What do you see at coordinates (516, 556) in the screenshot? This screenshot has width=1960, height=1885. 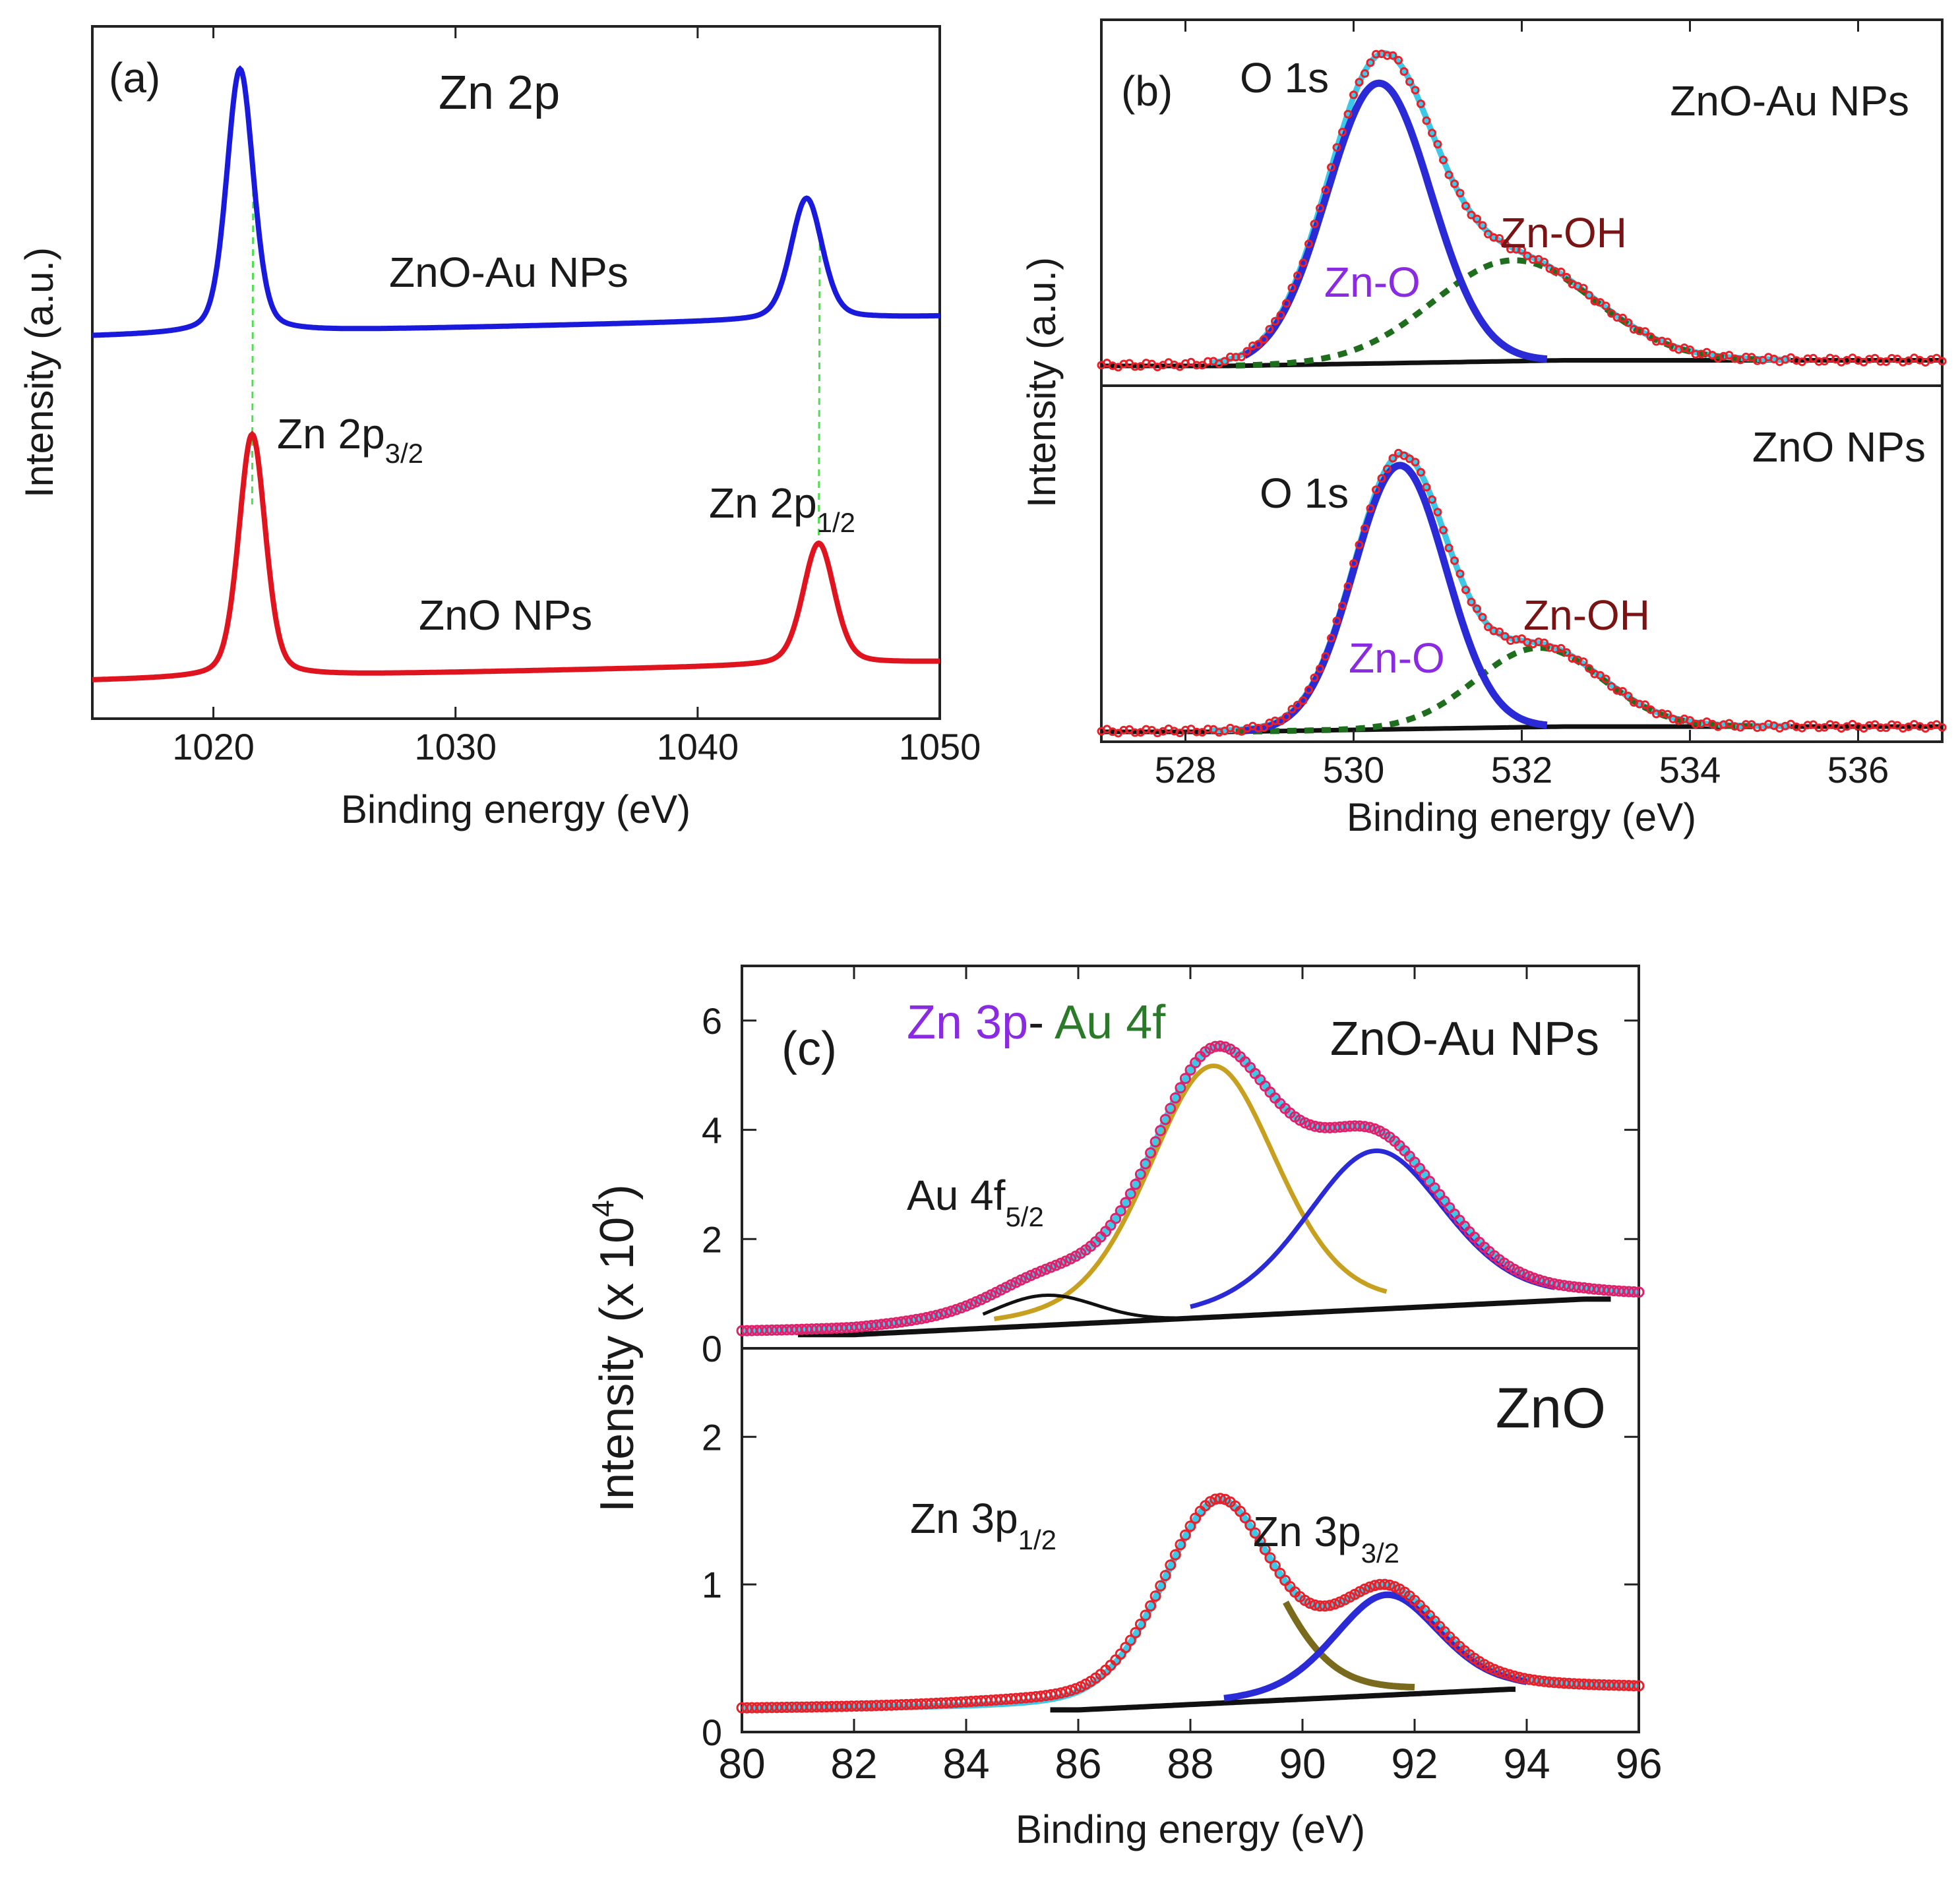 I see `curve-zno` at bounding box center [516, 556].